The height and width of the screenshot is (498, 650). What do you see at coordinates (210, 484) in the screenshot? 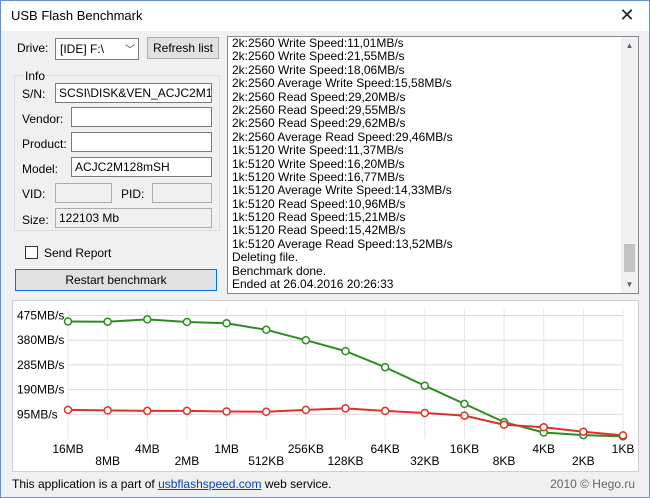
I see `footer-link: usbflashspeed.com` at bounding box center [210, 484].